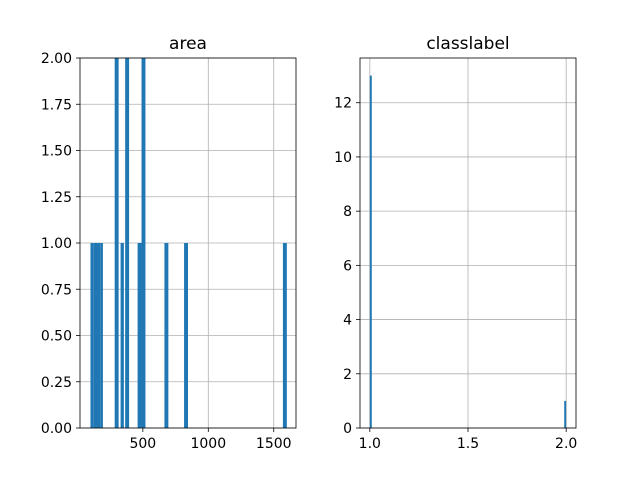  What do you see at coordinates (566, 444) in the screenshot?
I see `chart-1-x-tick-label: 2.0` at bounding box center [566, 444].